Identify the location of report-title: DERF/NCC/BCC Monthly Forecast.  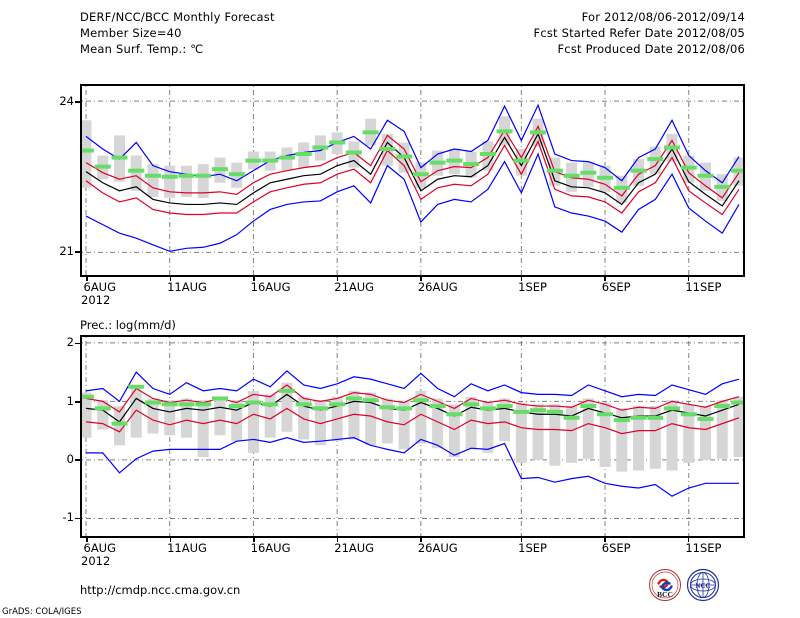
(177, 17).